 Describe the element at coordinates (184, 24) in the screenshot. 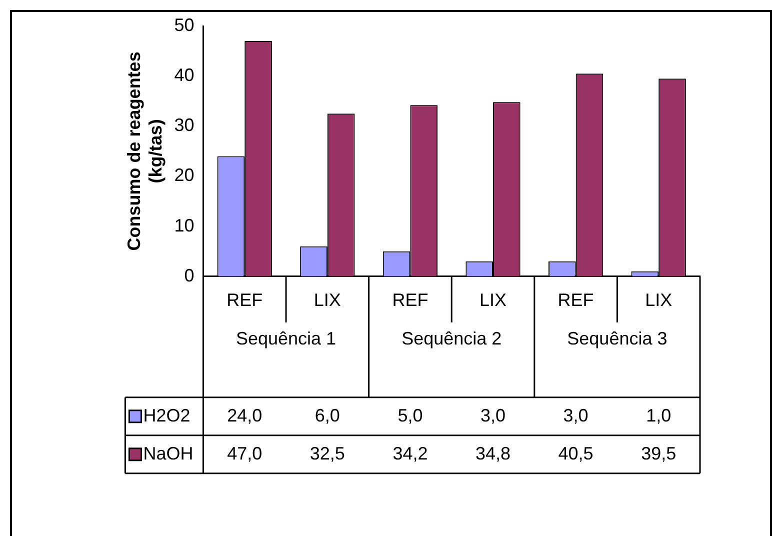

I see `y-tick-label: 50` at that location.